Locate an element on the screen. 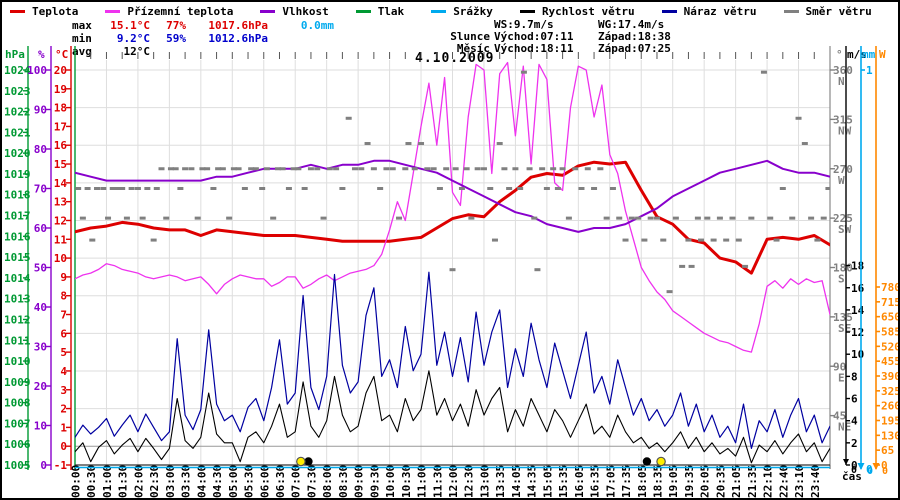 The image size is (900, 500). svg-text: 1023 is located at coordinates (17, 91).